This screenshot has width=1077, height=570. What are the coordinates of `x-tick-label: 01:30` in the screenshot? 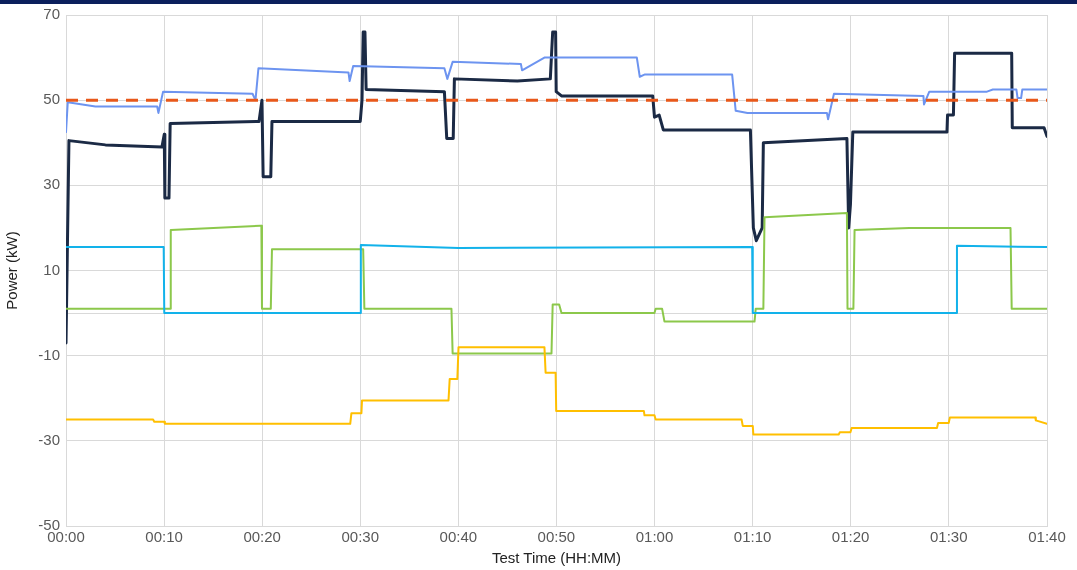 It's located at (948, 537).